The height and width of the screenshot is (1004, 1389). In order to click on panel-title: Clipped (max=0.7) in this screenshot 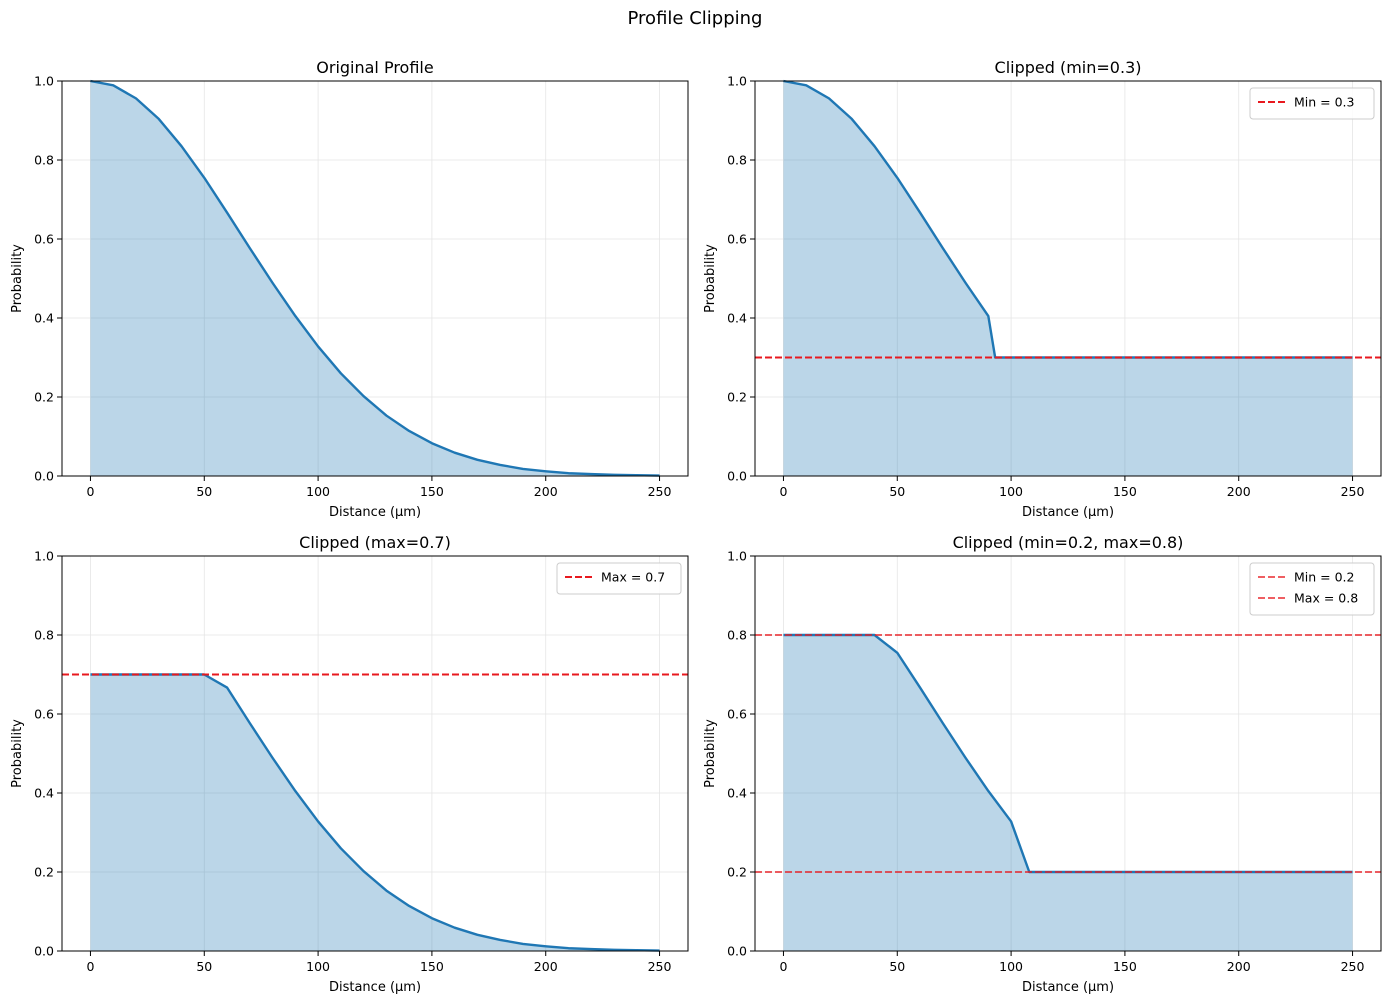, I will do `click(375, 542)`.